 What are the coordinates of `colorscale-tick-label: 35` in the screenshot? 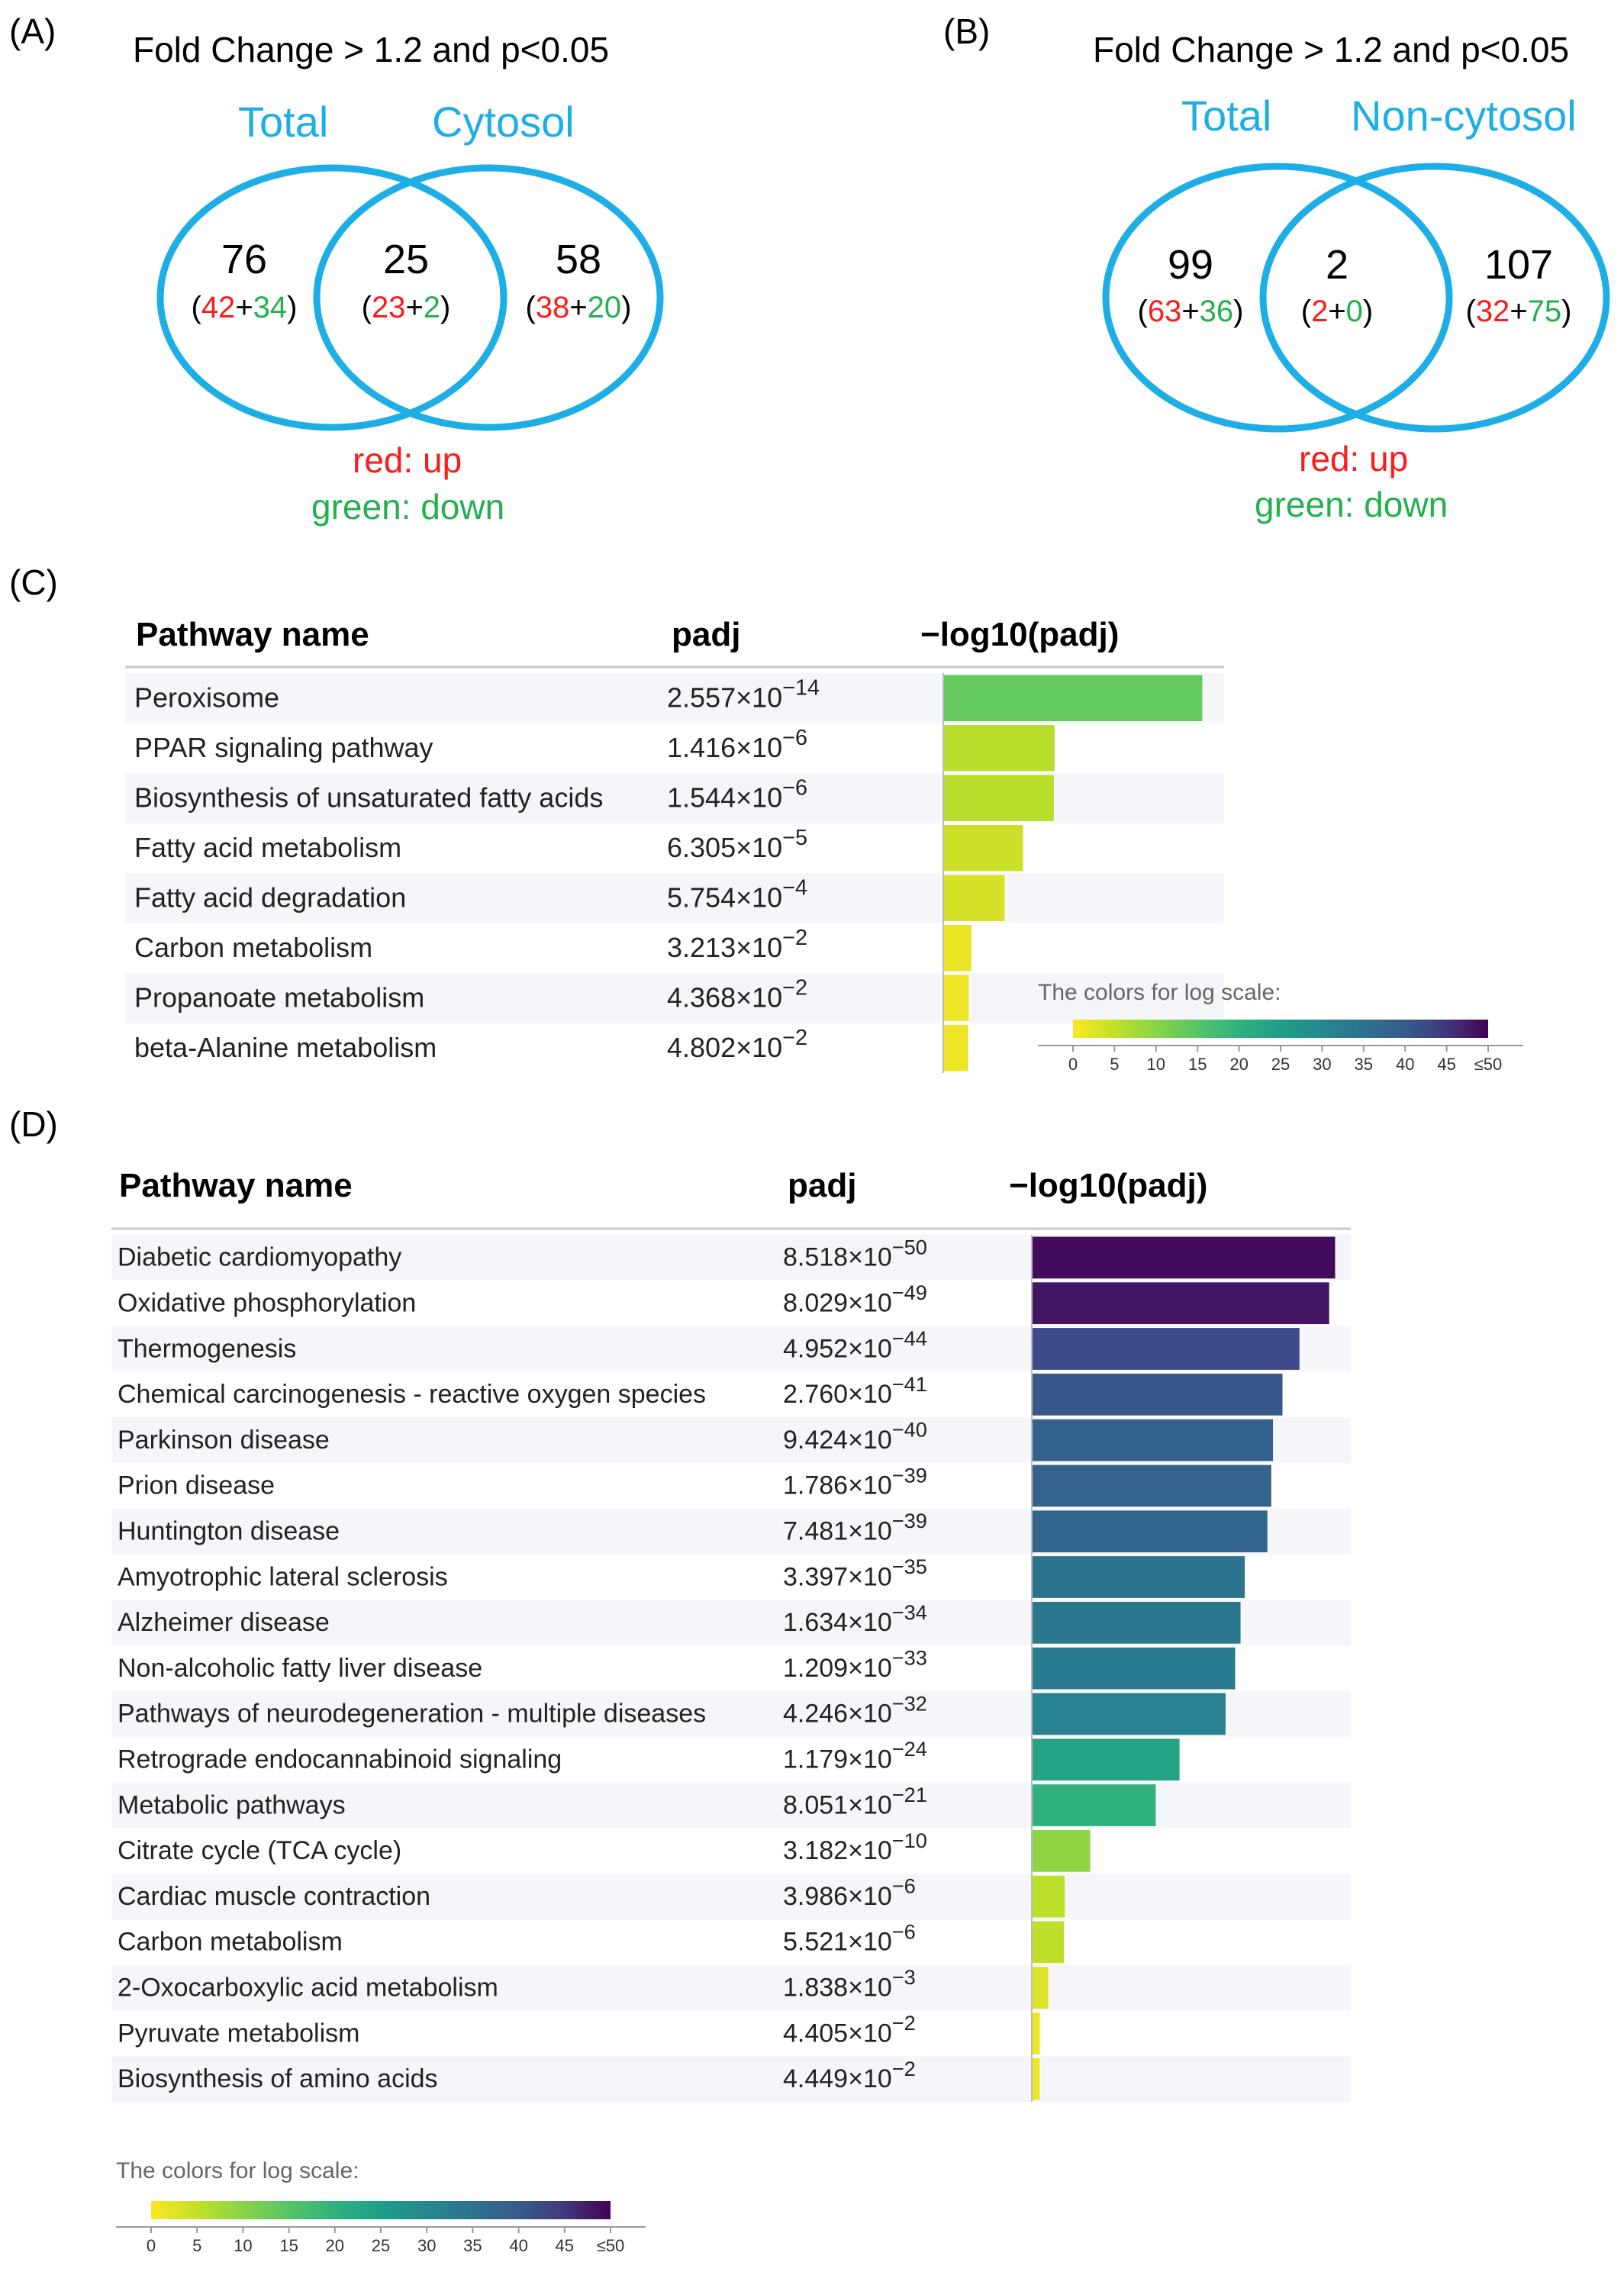 It's located at (473, 2245).